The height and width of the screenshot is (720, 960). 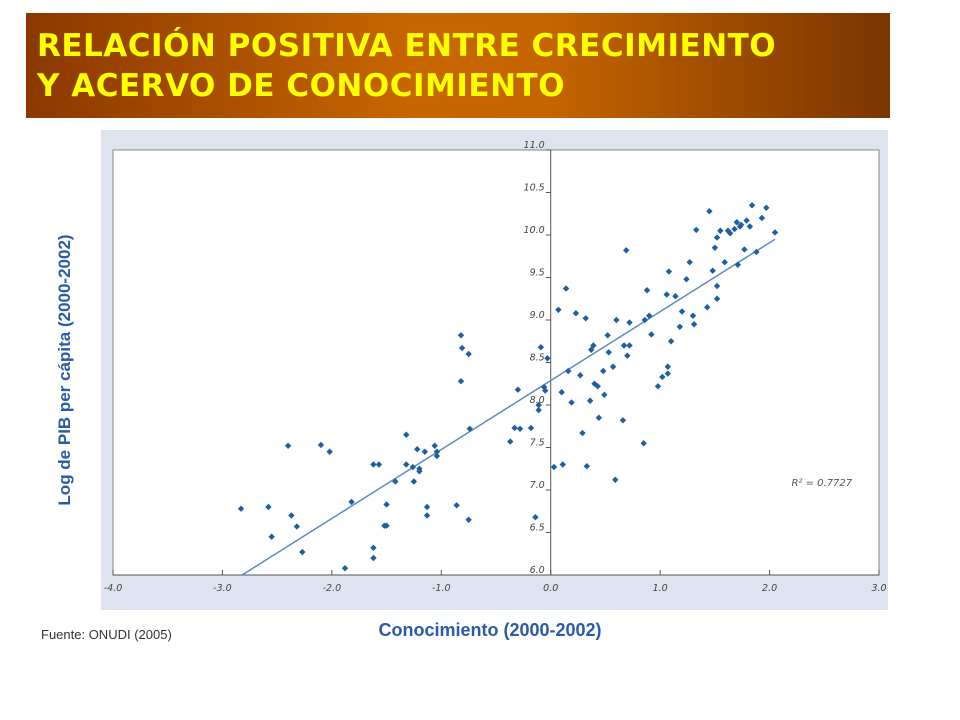 What do you see at coordinates (534, 145) in the screenshot?
I see `y-tick-label: 11.0` at bounding box center [534, 145].